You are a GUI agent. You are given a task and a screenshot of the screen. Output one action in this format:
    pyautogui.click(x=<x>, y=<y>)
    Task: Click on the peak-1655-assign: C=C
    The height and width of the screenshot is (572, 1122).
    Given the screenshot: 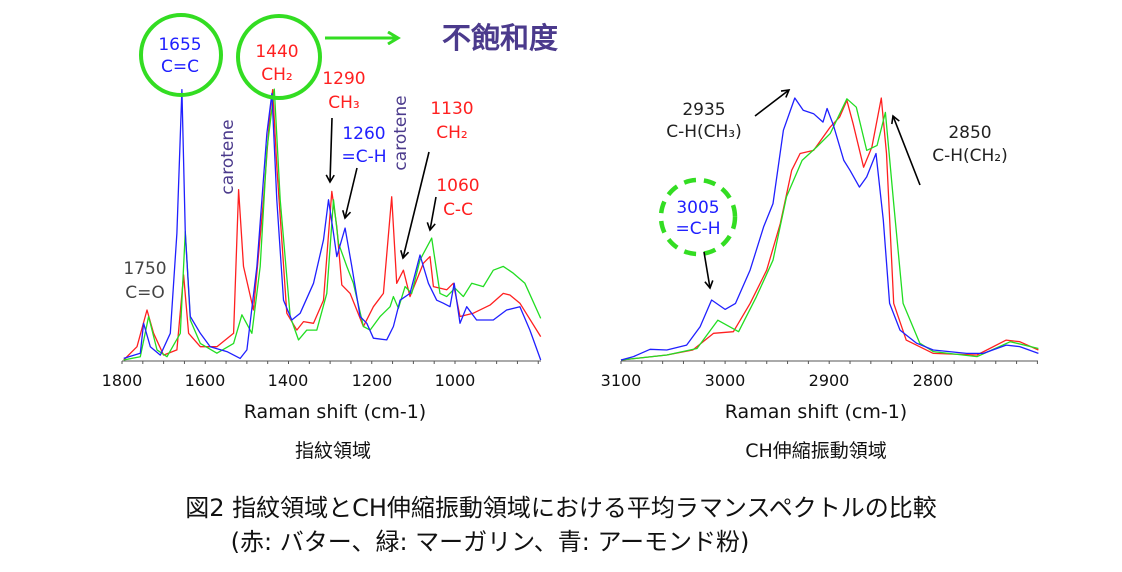 What is the action you would take?
    pyautogui.click(x=180, y=67)
    